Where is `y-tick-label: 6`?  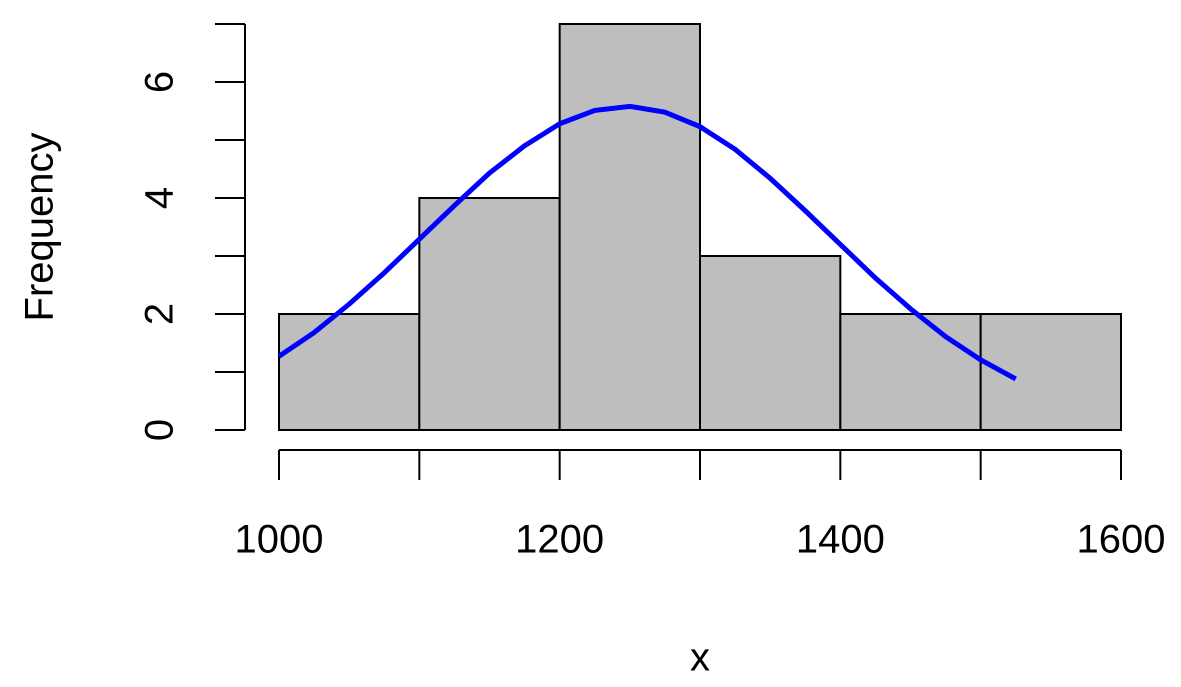 y-tick-label: 6 is located at coordinates (160, 82).